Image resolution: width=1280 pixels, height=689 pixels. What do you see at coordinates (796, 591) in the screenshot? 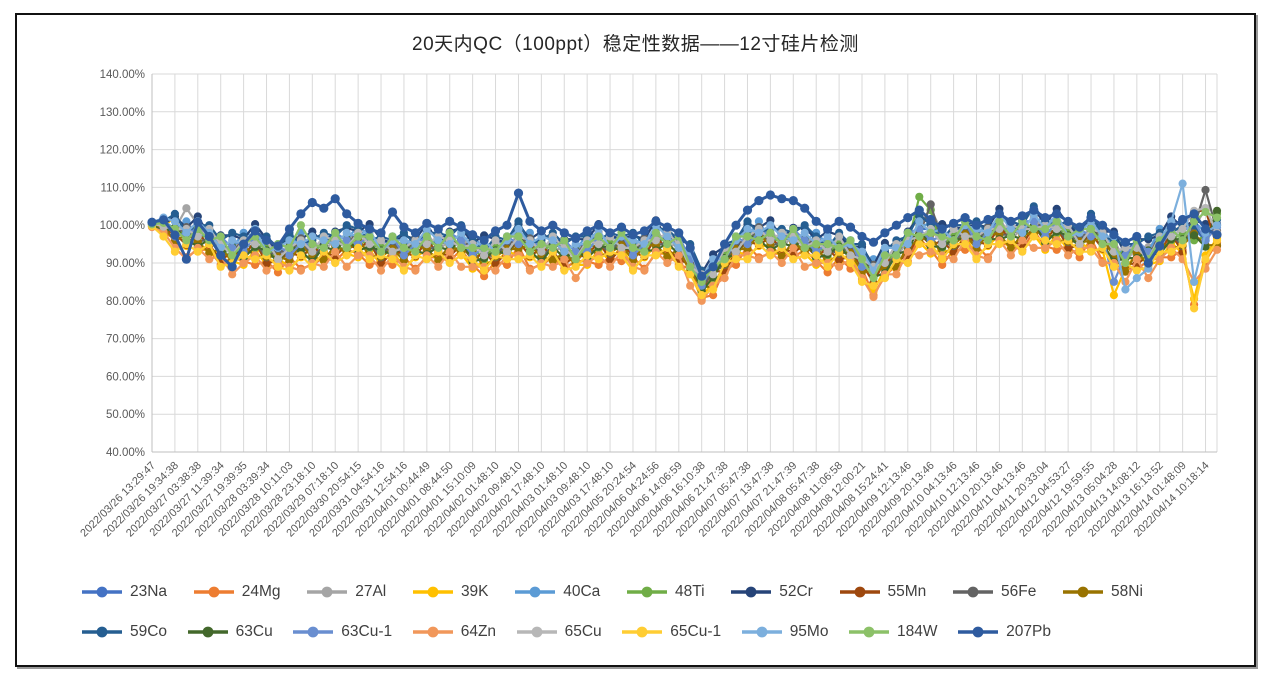
I see `legend-label: 52Cr` at bounding box center [796, 591].